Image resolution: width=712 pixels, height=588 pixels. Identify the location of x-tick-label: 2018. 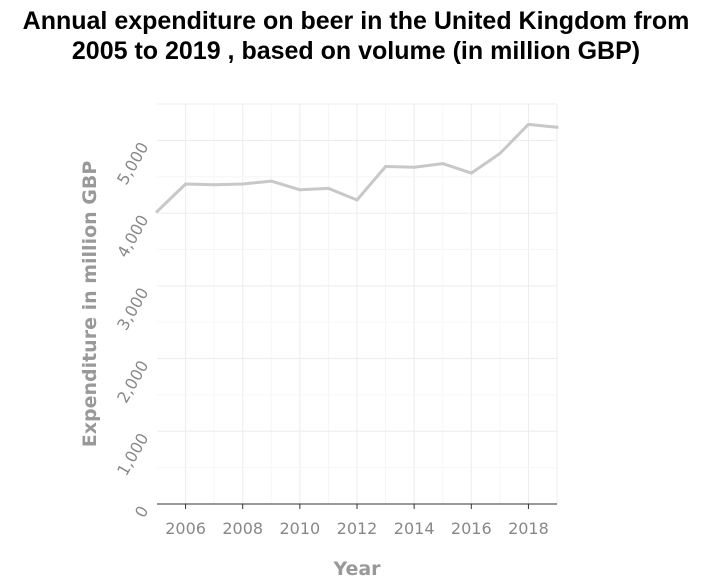
(528, 528).